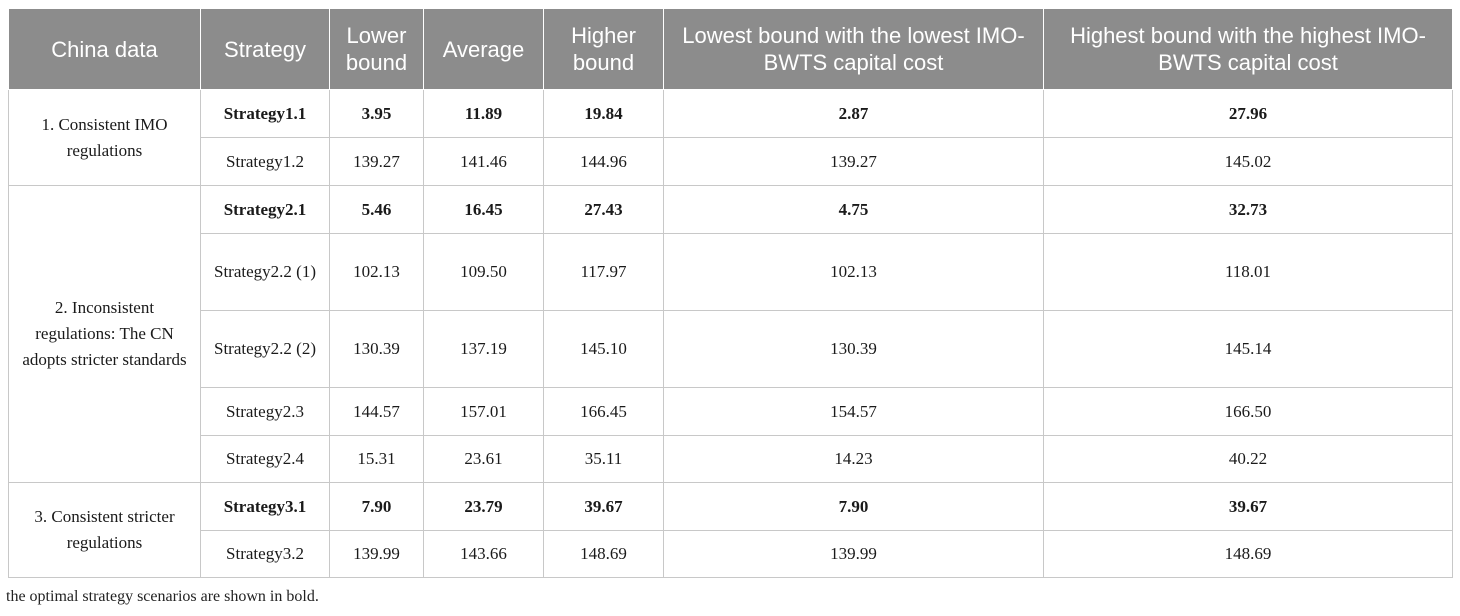 The width and height of the screenshot is (1460, 616). Describe the element at coordinates (603, 506) in the screenshot. I see `higher-bound-cell: 39.67` at that location.